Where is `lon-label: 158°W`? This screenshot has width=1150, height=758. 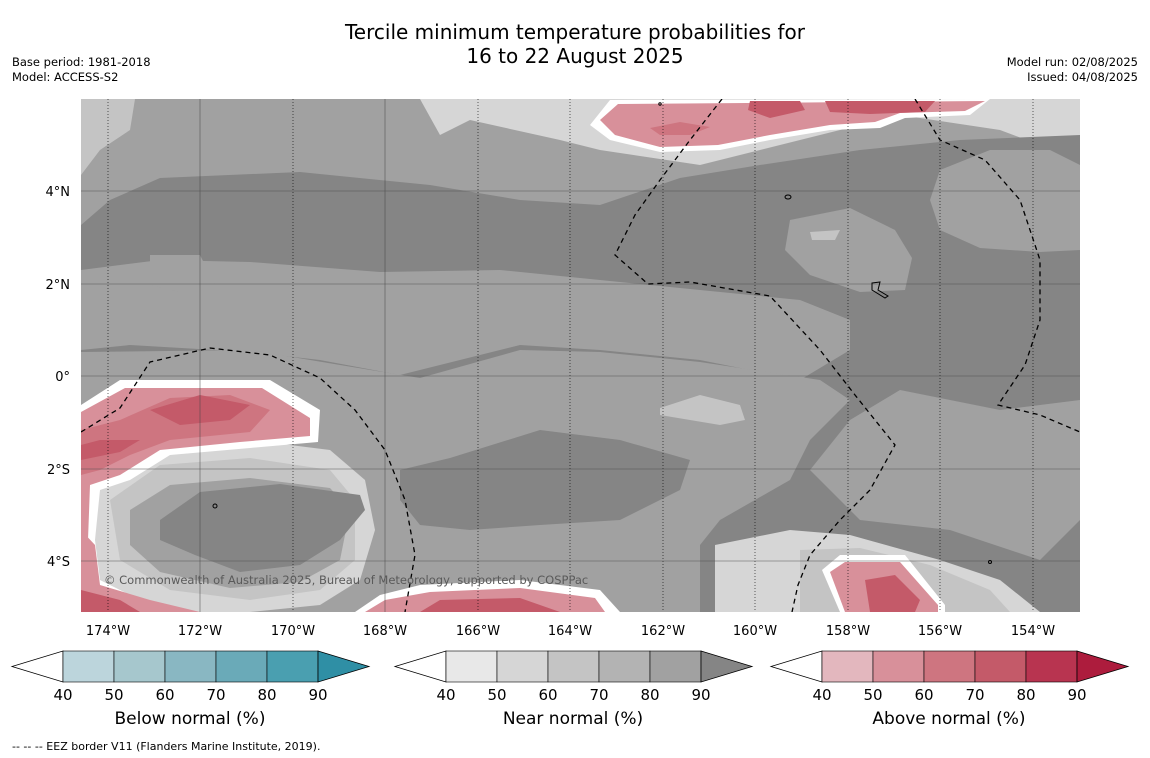
lon-label: 158°W is located at coordinates (848, 631).